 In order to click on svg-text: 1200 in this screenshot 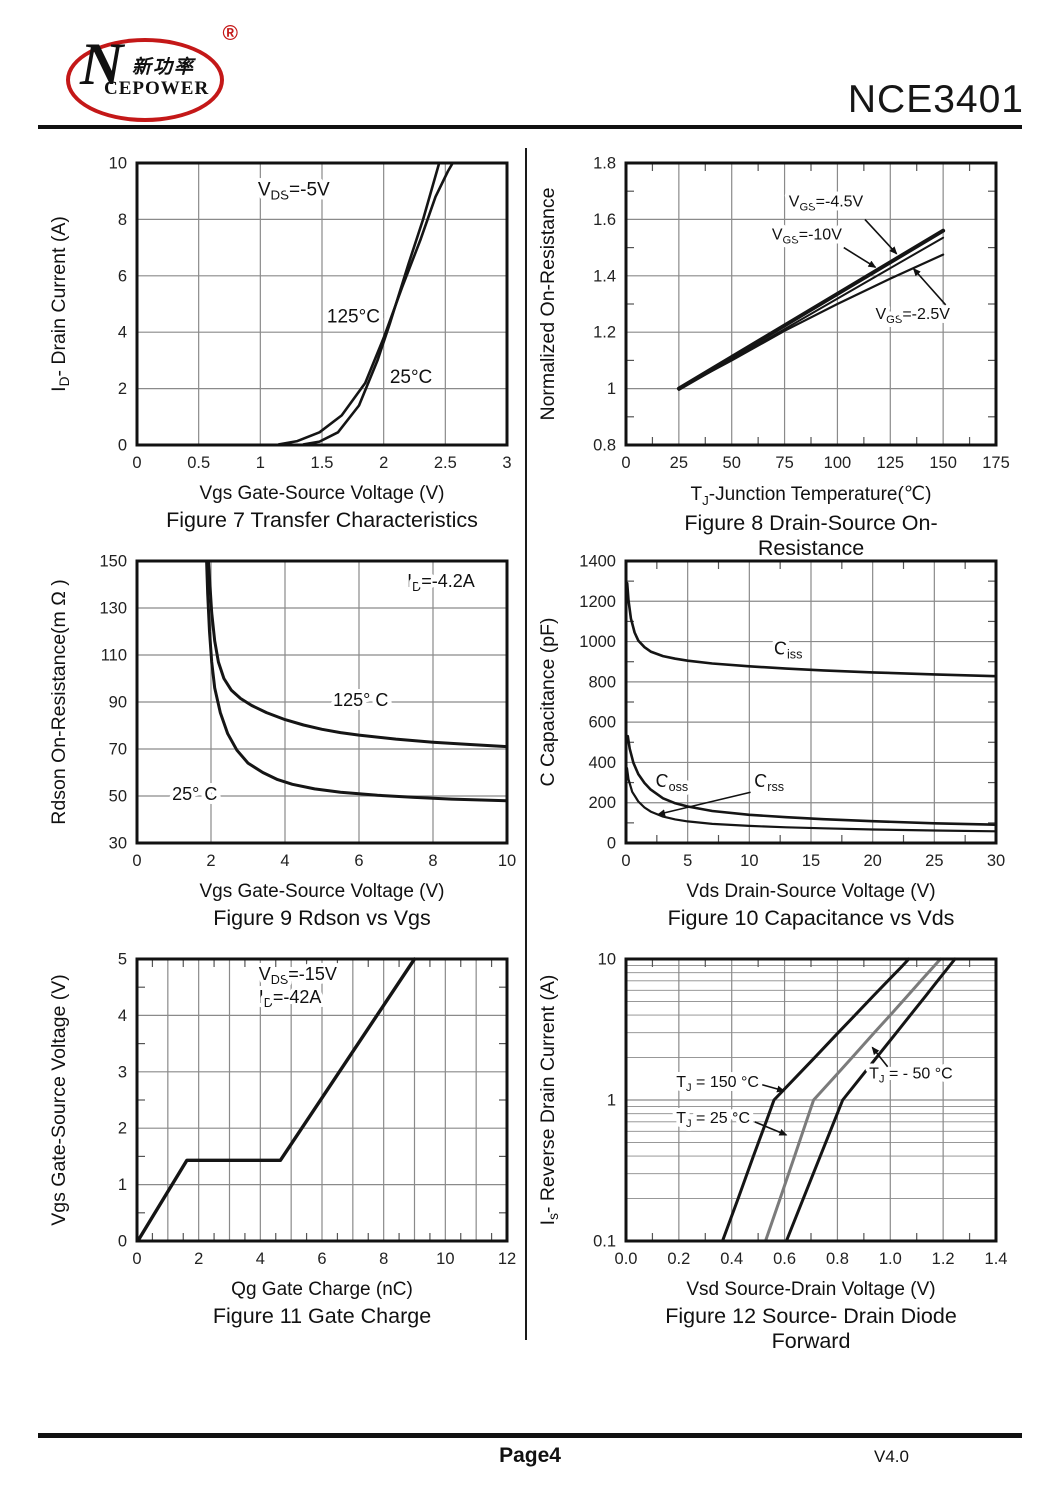, I will do `click(597, 602)`.